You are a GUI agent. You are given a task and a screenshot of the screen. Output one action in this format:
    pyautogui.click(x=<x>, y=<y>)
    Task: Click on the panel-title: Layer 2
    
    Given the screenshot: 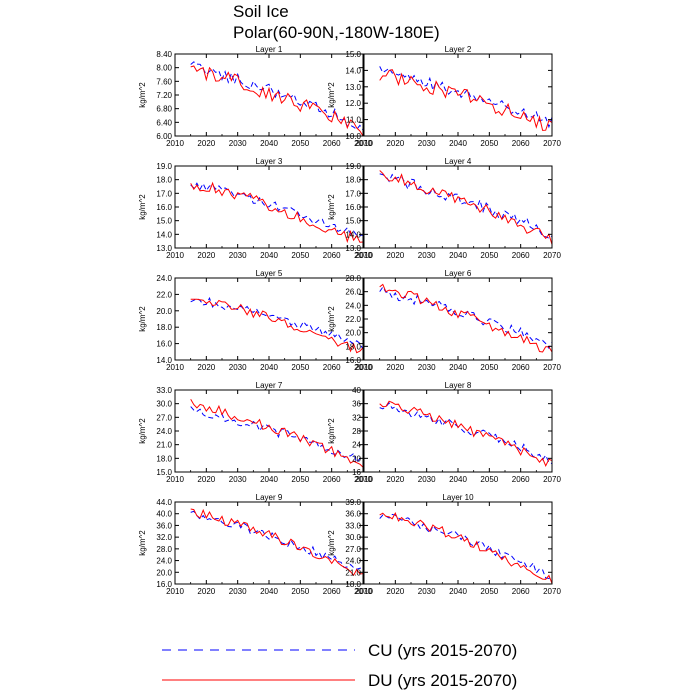 What is the action you would take?
    pyautogui.click(x=458, y=49)
    